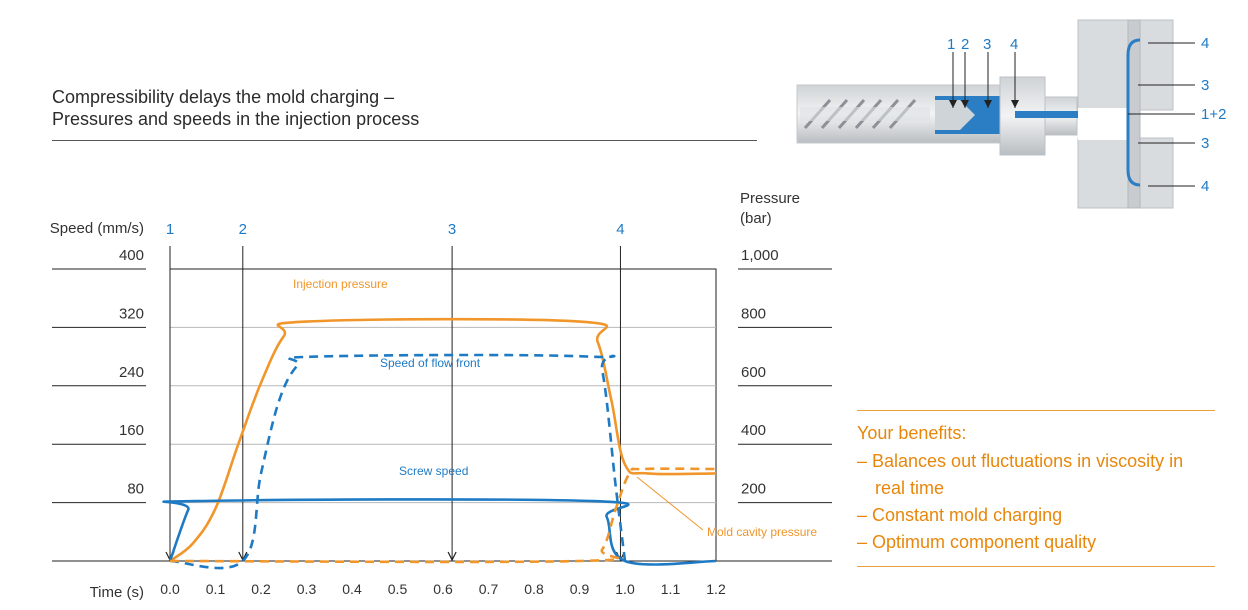 The image size is (1248, 610). I want to click on y-left-tick-label: 240, so click(131, 372).